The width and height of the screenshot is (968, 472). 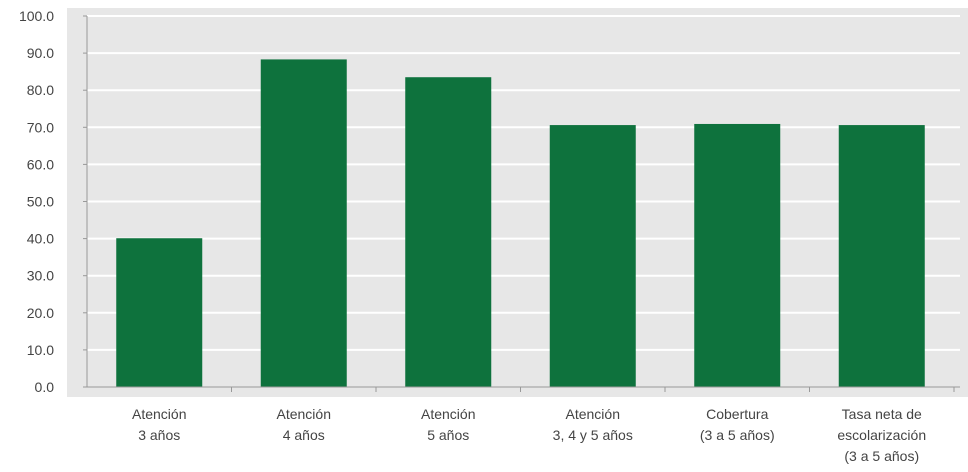 What do you see at coordinates (40, 276) in the screenshot?
I see `y-tick-label: 30.0` at bounding box center [40, 276].